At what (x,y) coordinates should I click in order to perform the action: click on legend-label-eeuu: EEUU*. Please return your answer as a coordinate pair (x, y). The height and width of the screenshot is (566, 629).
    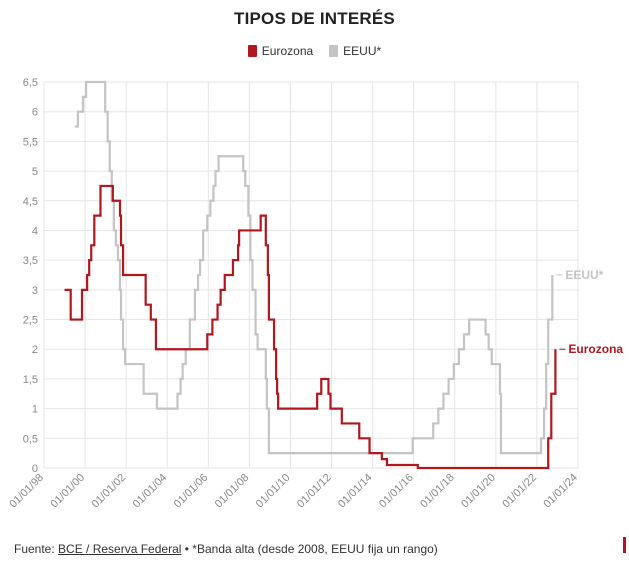
    Looking at the image, I should click on (362, 51).